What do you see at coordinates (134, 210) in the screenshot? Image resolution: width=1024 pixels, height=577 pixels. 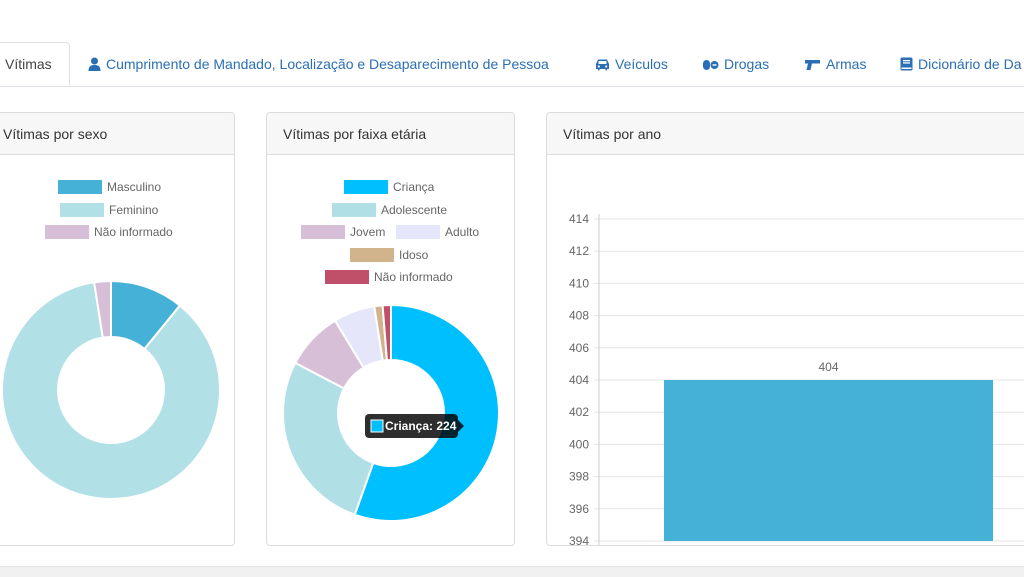 I see `legend-label: Feminino` at bounding box center [134, 210].